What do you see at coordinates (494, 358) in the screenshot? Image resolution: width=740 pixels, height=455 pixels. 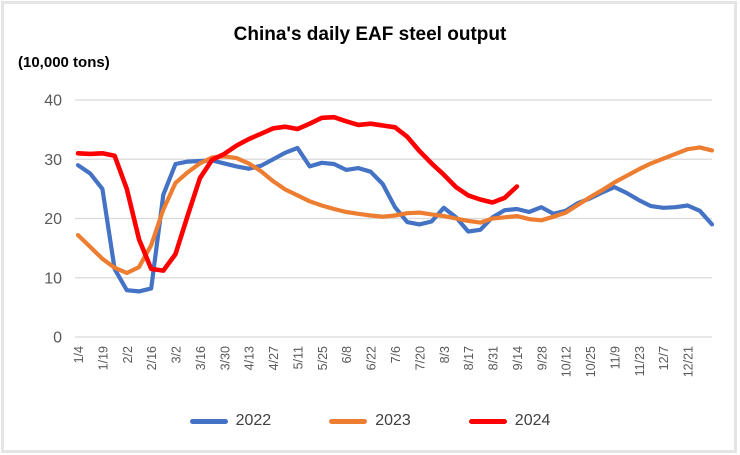 I see `x-tick-label: 8/31` at bounding box center [494, 358].